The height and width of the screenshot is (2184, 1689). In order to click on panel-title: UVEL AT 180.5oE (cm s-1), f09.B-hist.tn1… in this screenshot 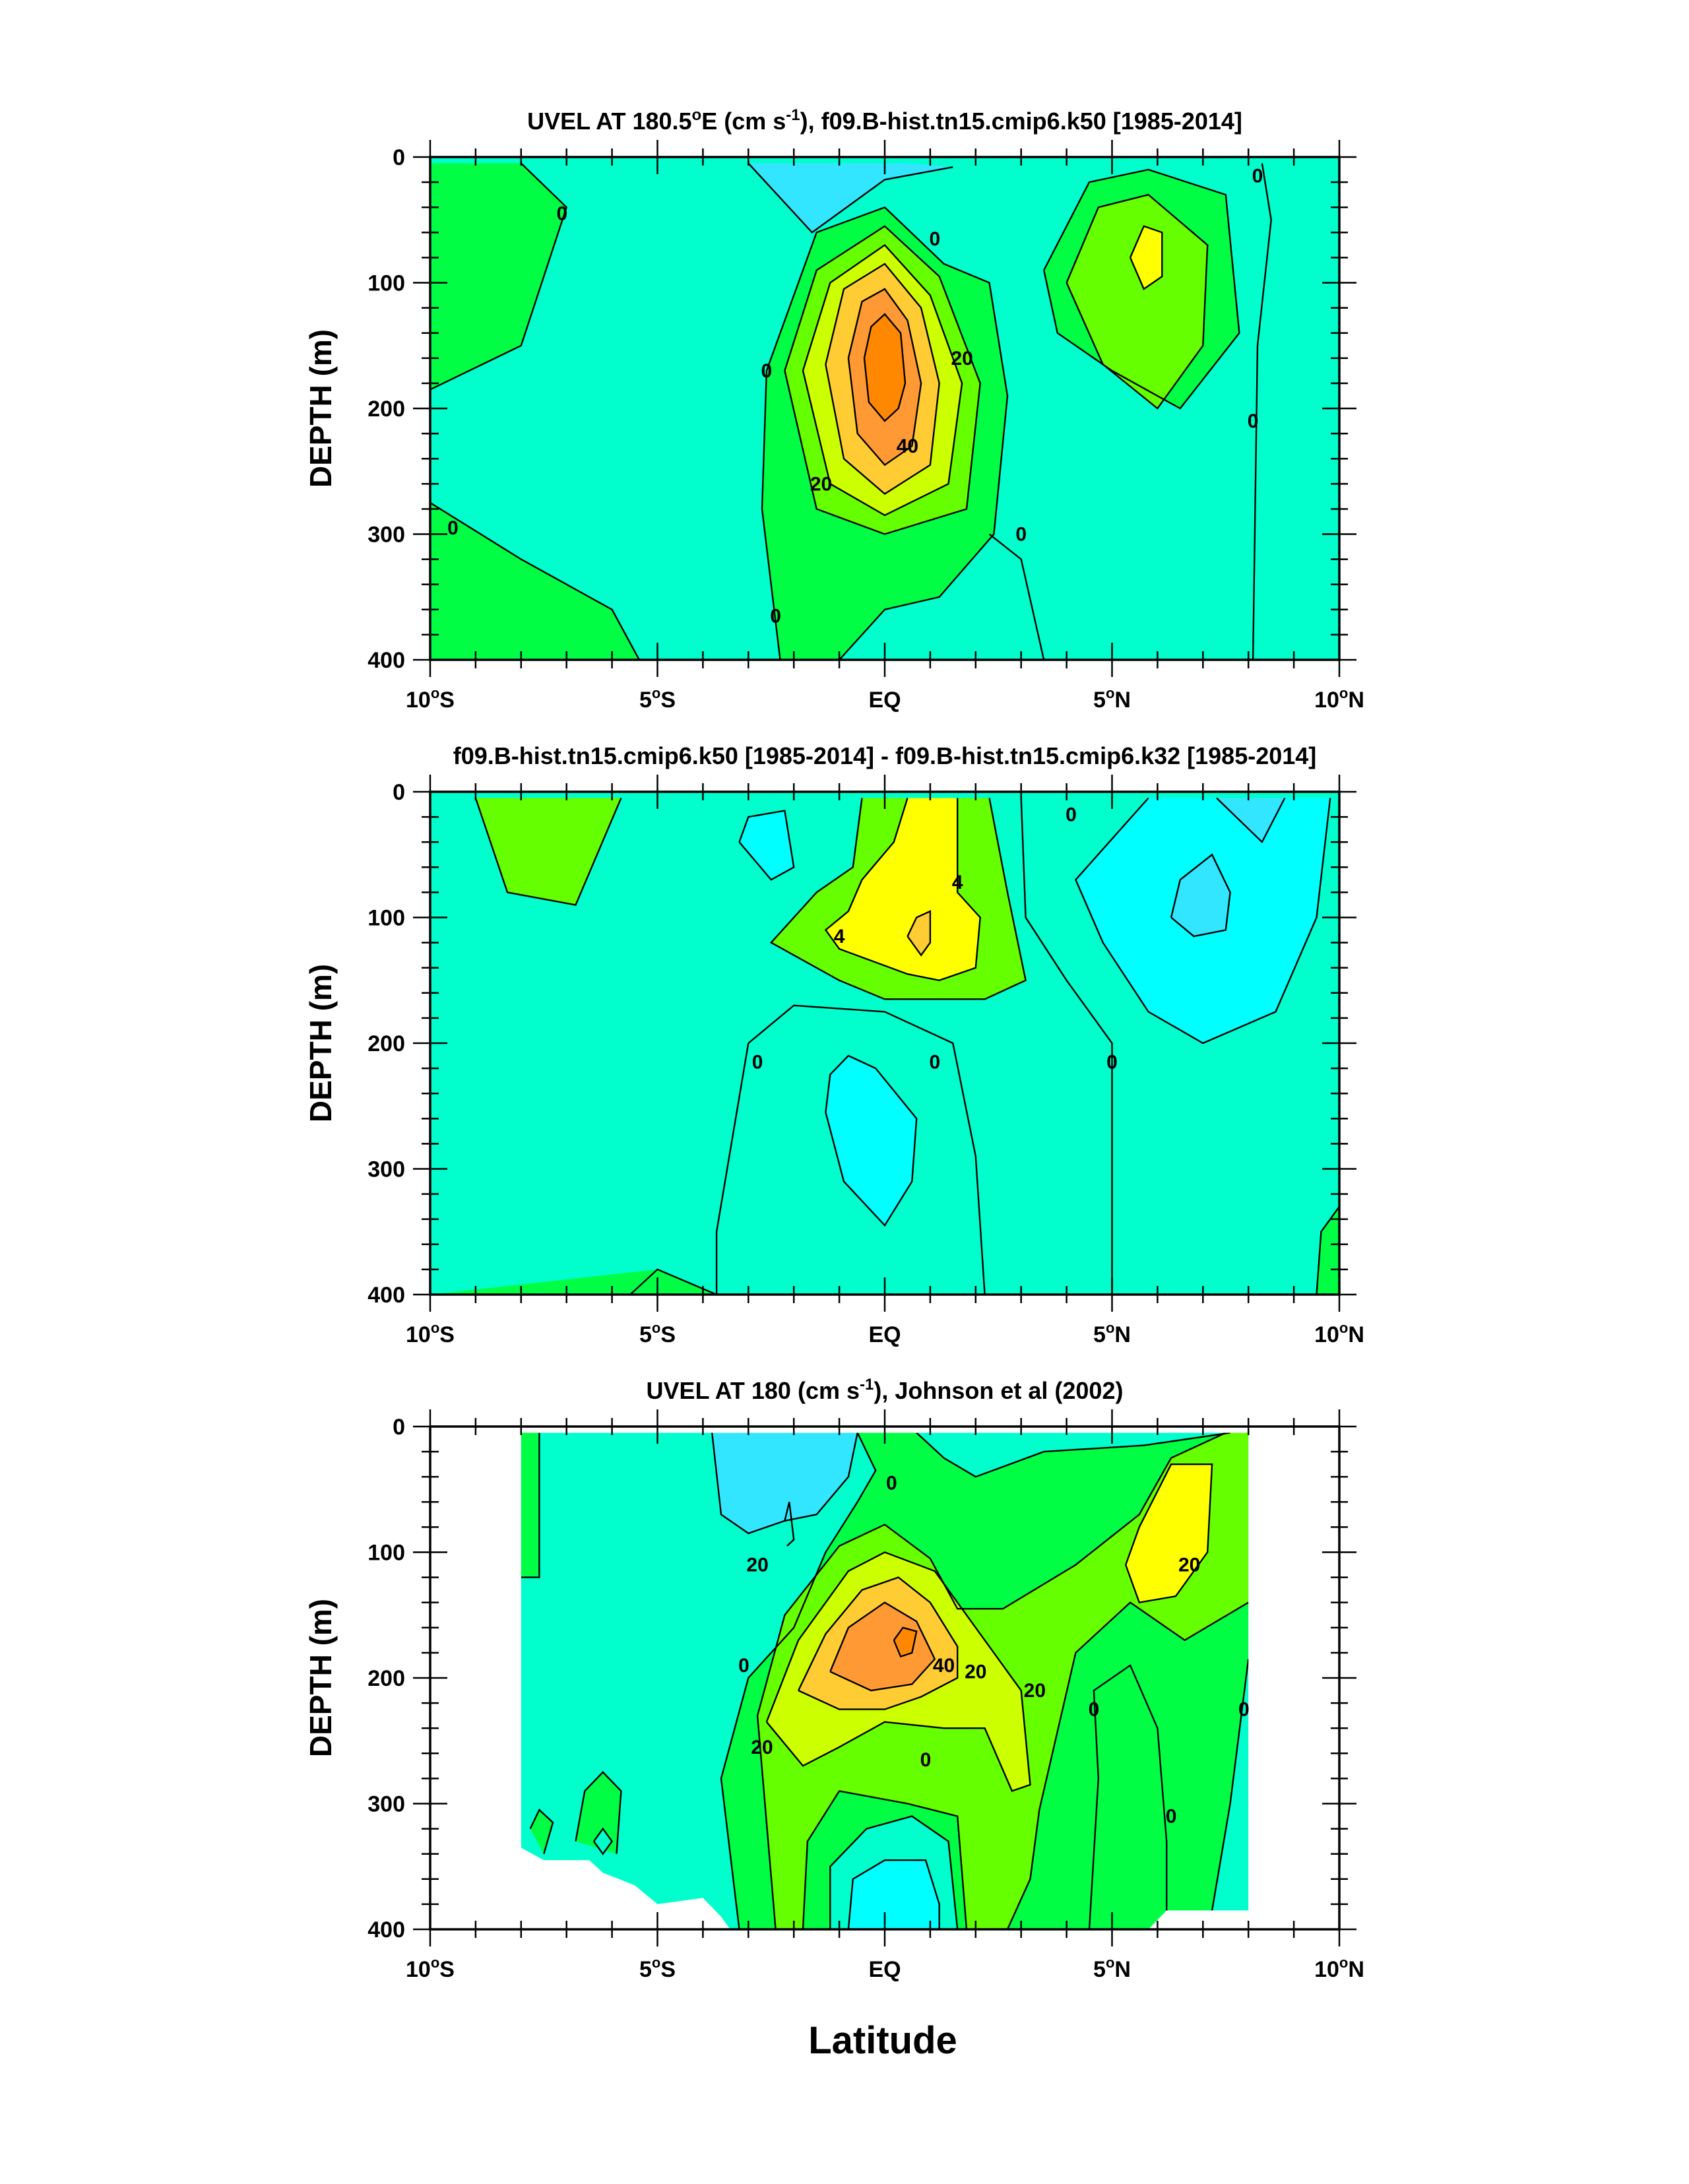, I will do `click(884, 120)`.